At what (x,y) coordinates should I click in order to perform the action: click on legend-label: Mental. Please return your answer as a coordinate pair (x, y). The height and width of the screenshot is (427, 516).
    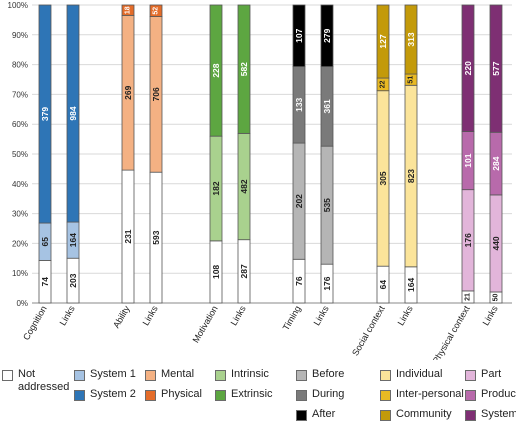
    Looking at the image, I should click on (178, 374).